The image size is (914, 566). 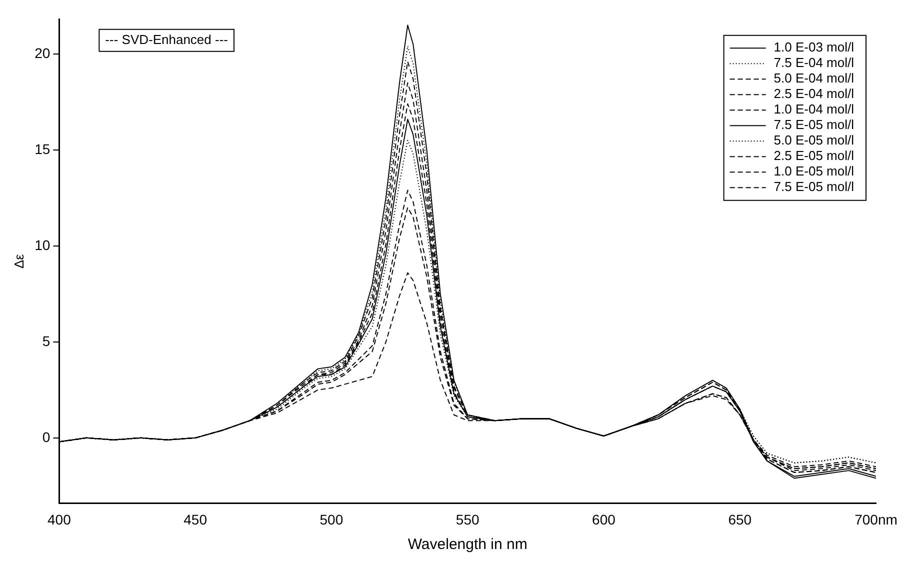 I want to click on legend-label: 5.0 E-05 mol/l, so click(x=814, y=140).